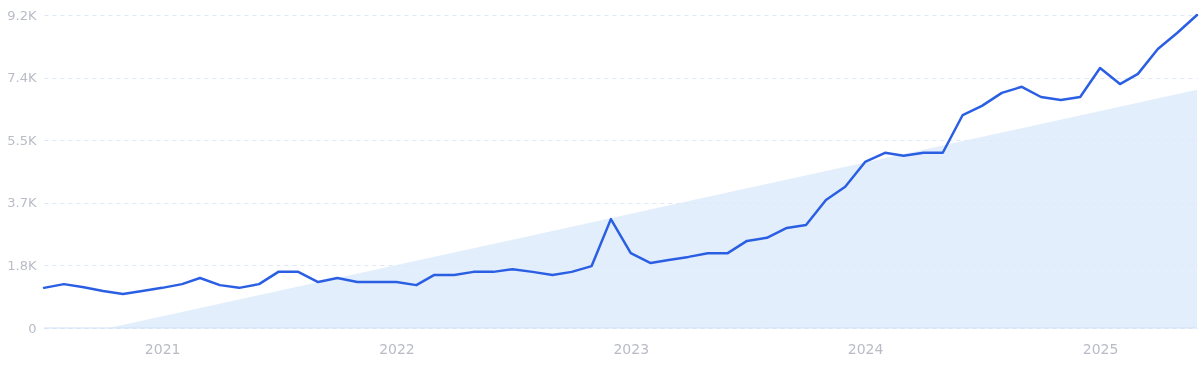 The width and height of the screenshot is (1200, 371). What do you see at coordinates (1100, 348) in the screenshot?
I see `x-tick-label: 2025` at bounding box center [1100, 348].